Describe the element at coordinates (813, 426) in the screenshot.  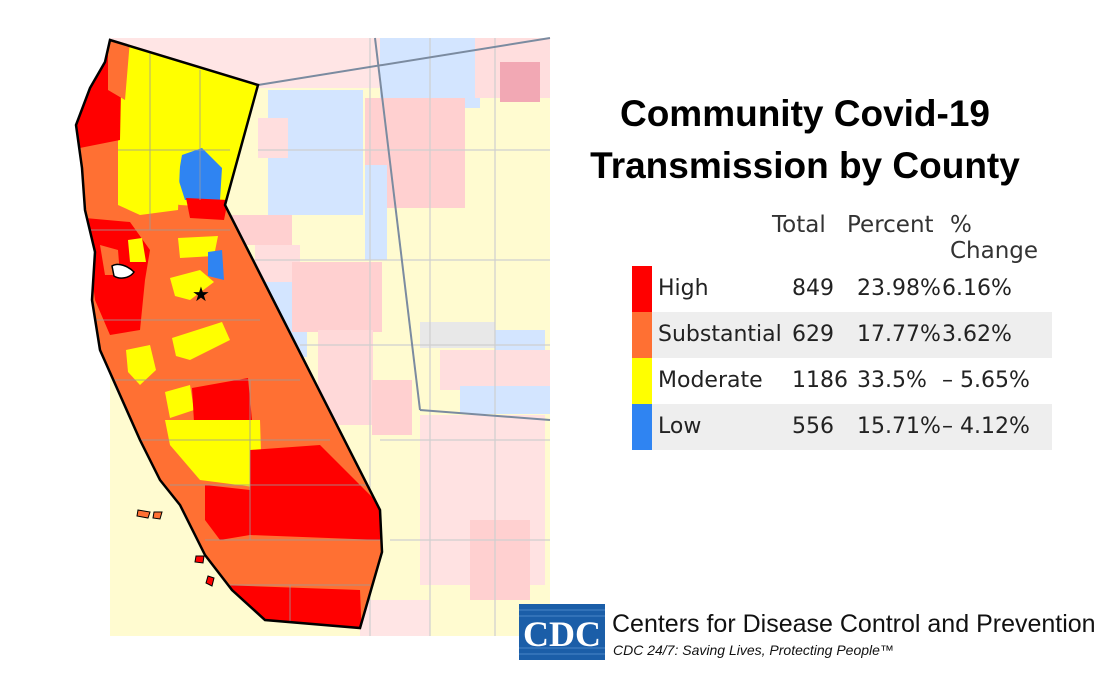
I see `total-value: 556` at that location.